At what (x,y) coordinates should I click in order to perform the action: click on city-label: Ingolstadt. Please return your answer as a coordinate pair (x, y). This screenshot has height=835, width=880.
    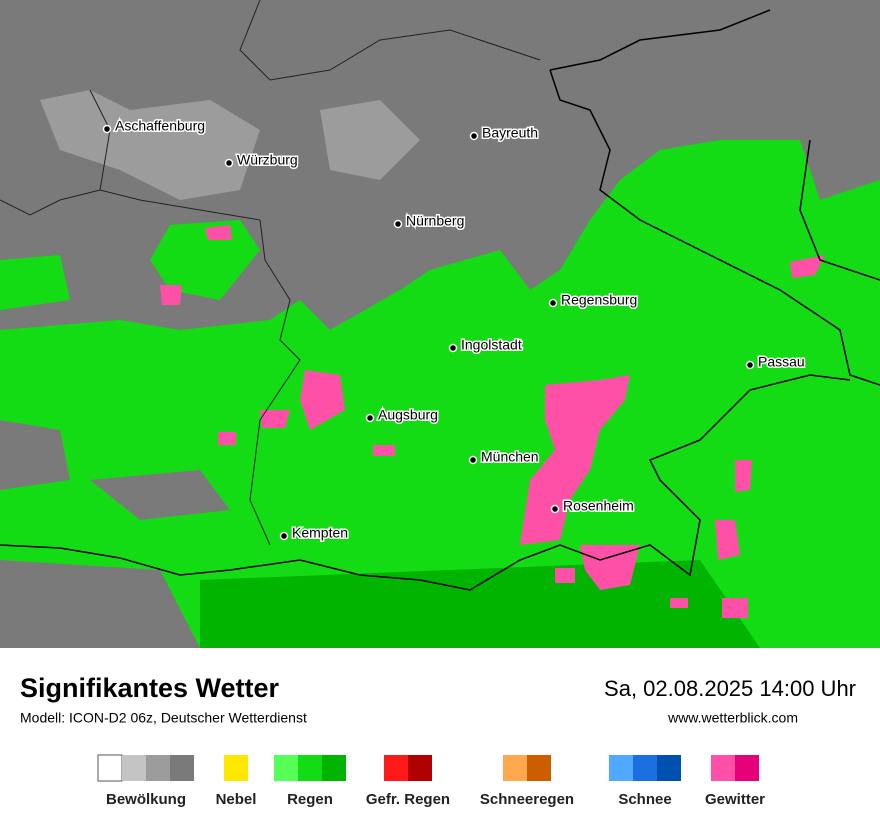
    Looking at the image, I should click on (491, 345).